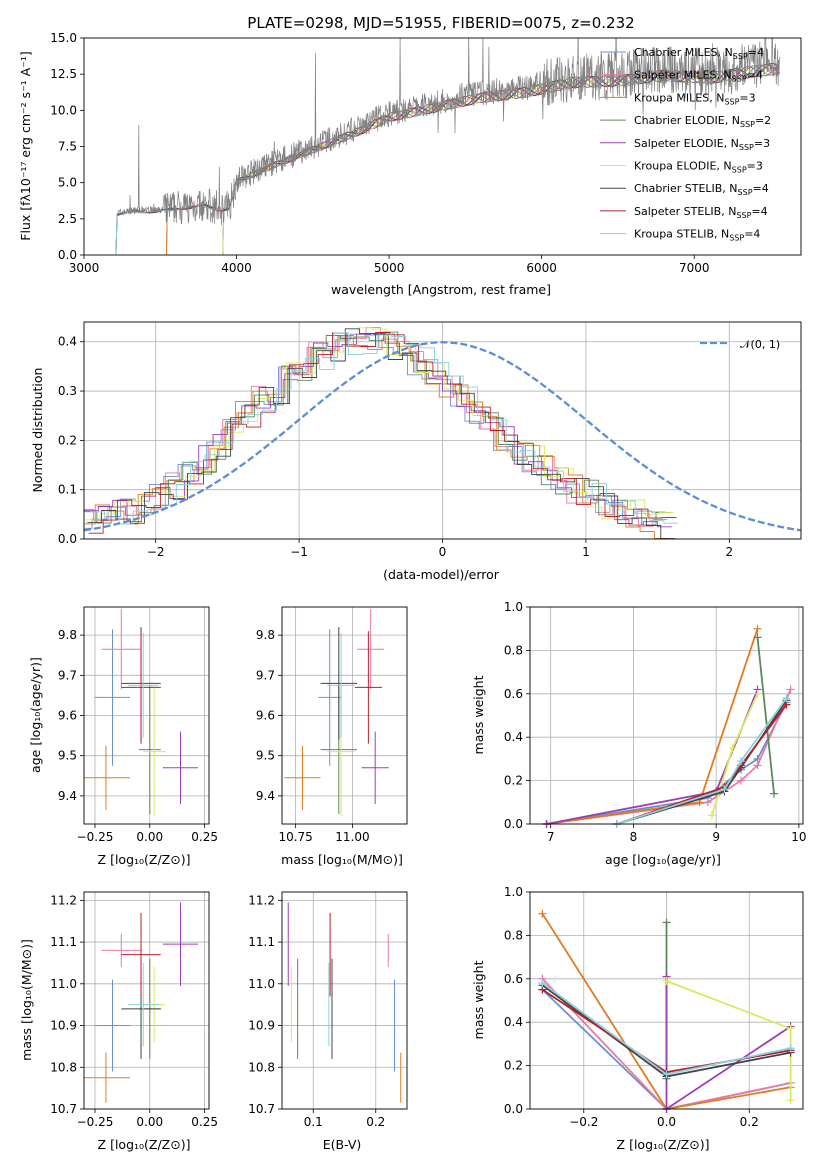 This screenshot has width=819, height=1170. I want to click on x-tick-label: 8, so click(634, 837).